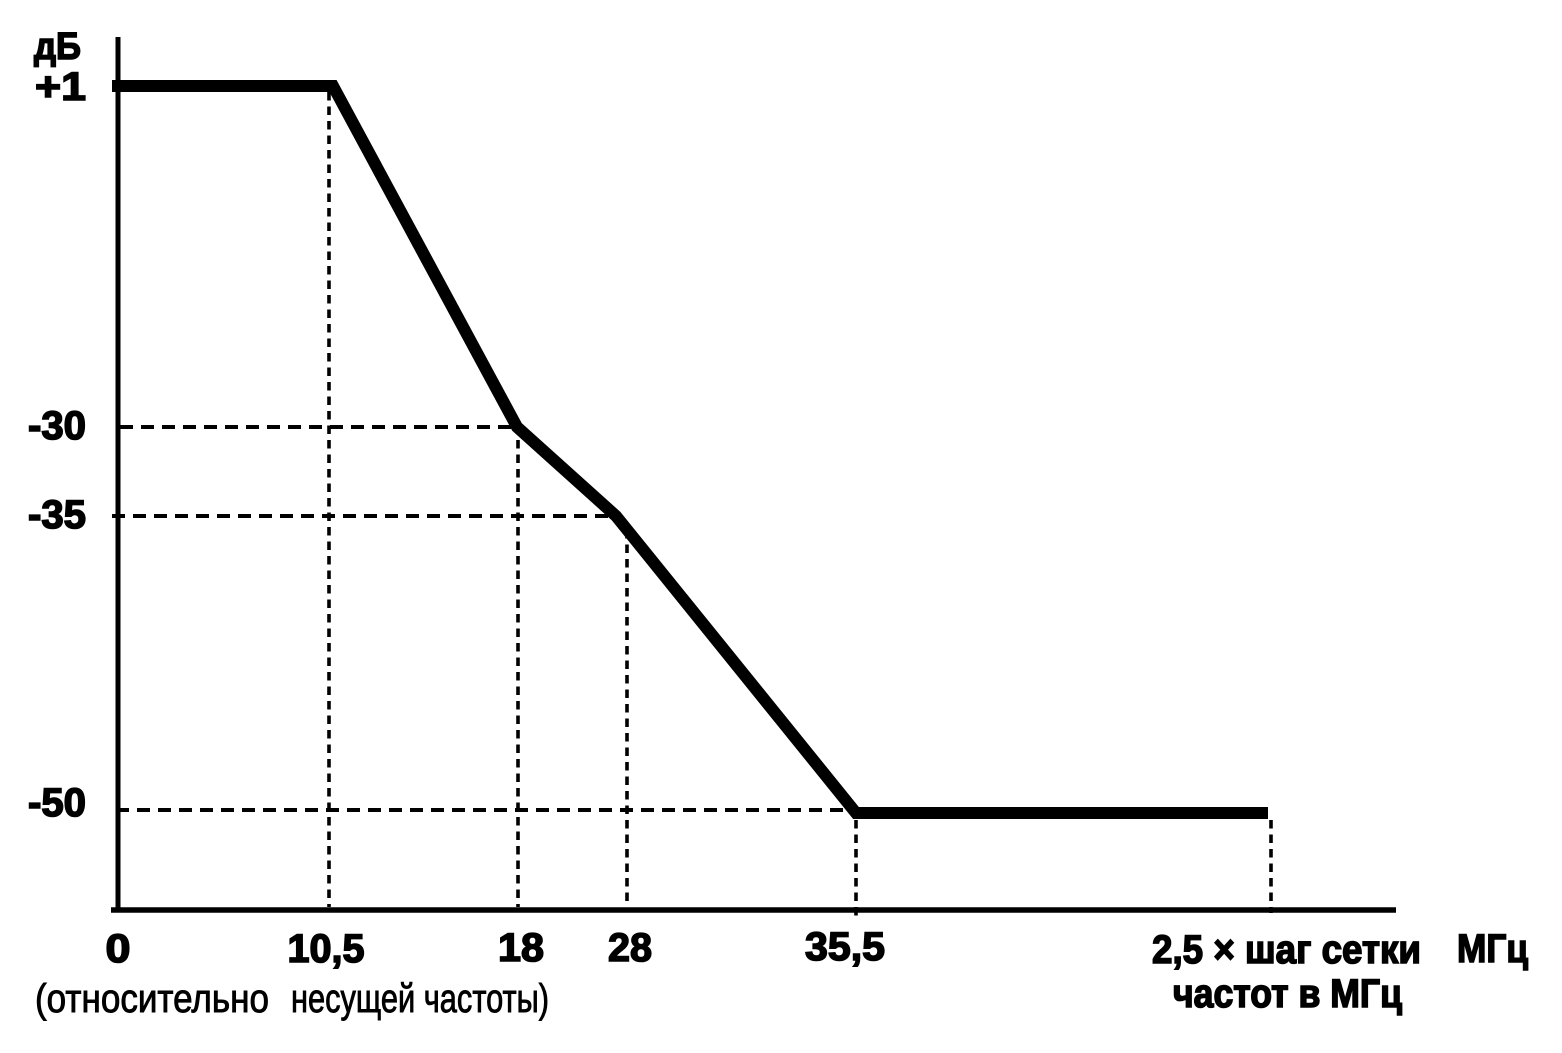 The width and height of the screenshot is (1562, 1053). What do you see at coordinates (57, 426) in the screenshot?
I see `svg-text: -30` at bounding box center [57, 426].